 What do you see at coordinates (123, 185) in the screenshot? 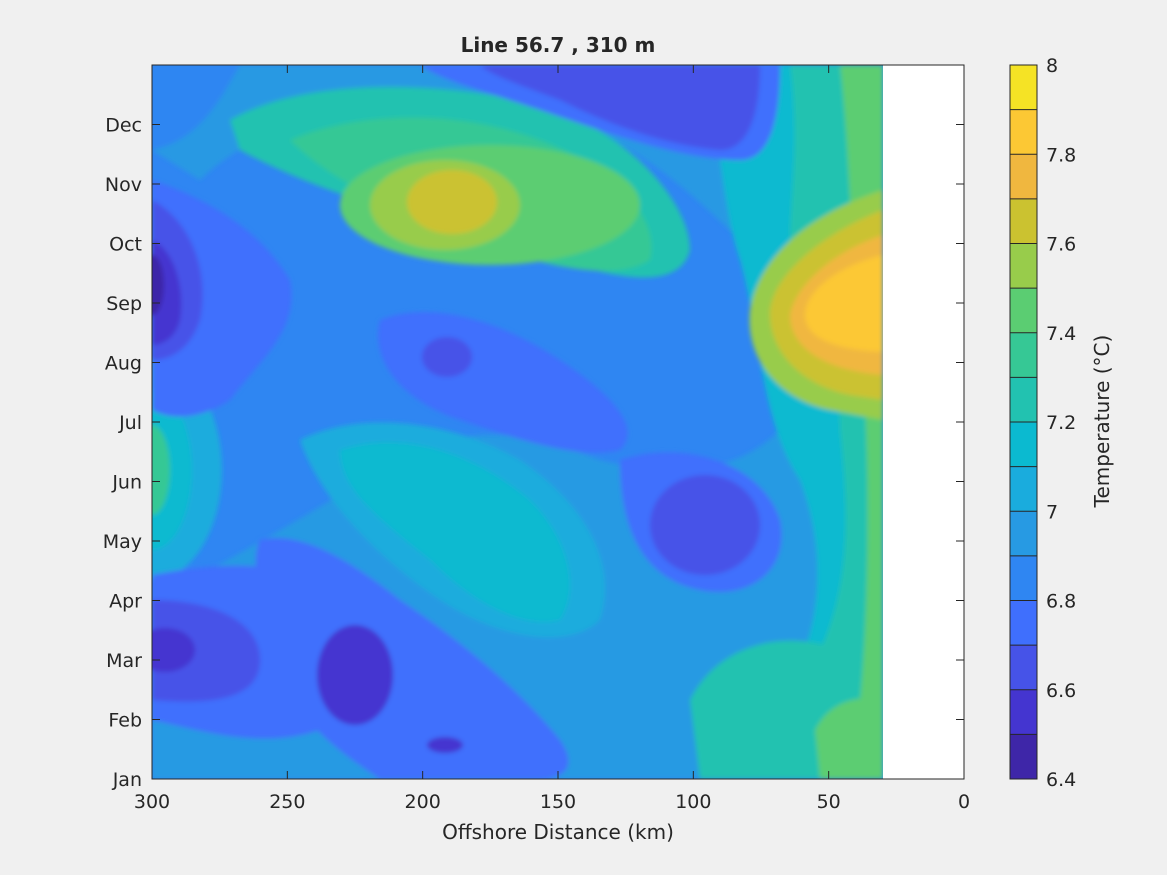
I see `y-tick-label: Nov` at bounding box center [123, 185].